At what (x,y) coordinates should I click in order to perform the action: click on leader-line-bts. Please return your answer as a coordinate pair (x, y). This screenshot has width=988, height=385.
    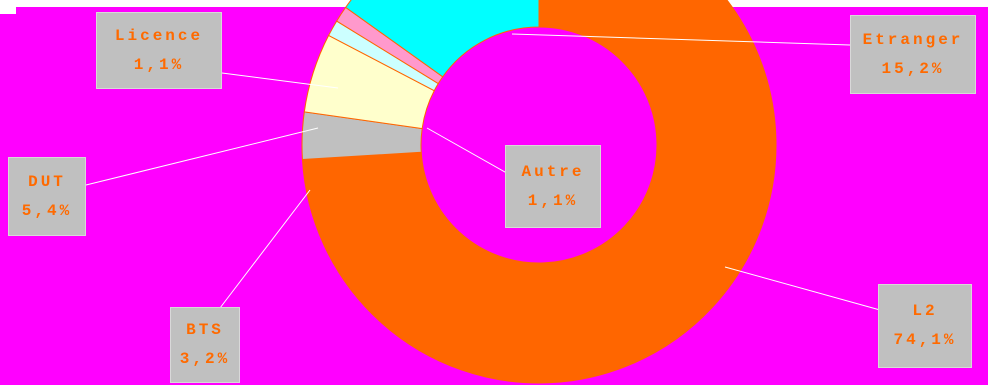
    Looking at the image, I should click on (265, 249).